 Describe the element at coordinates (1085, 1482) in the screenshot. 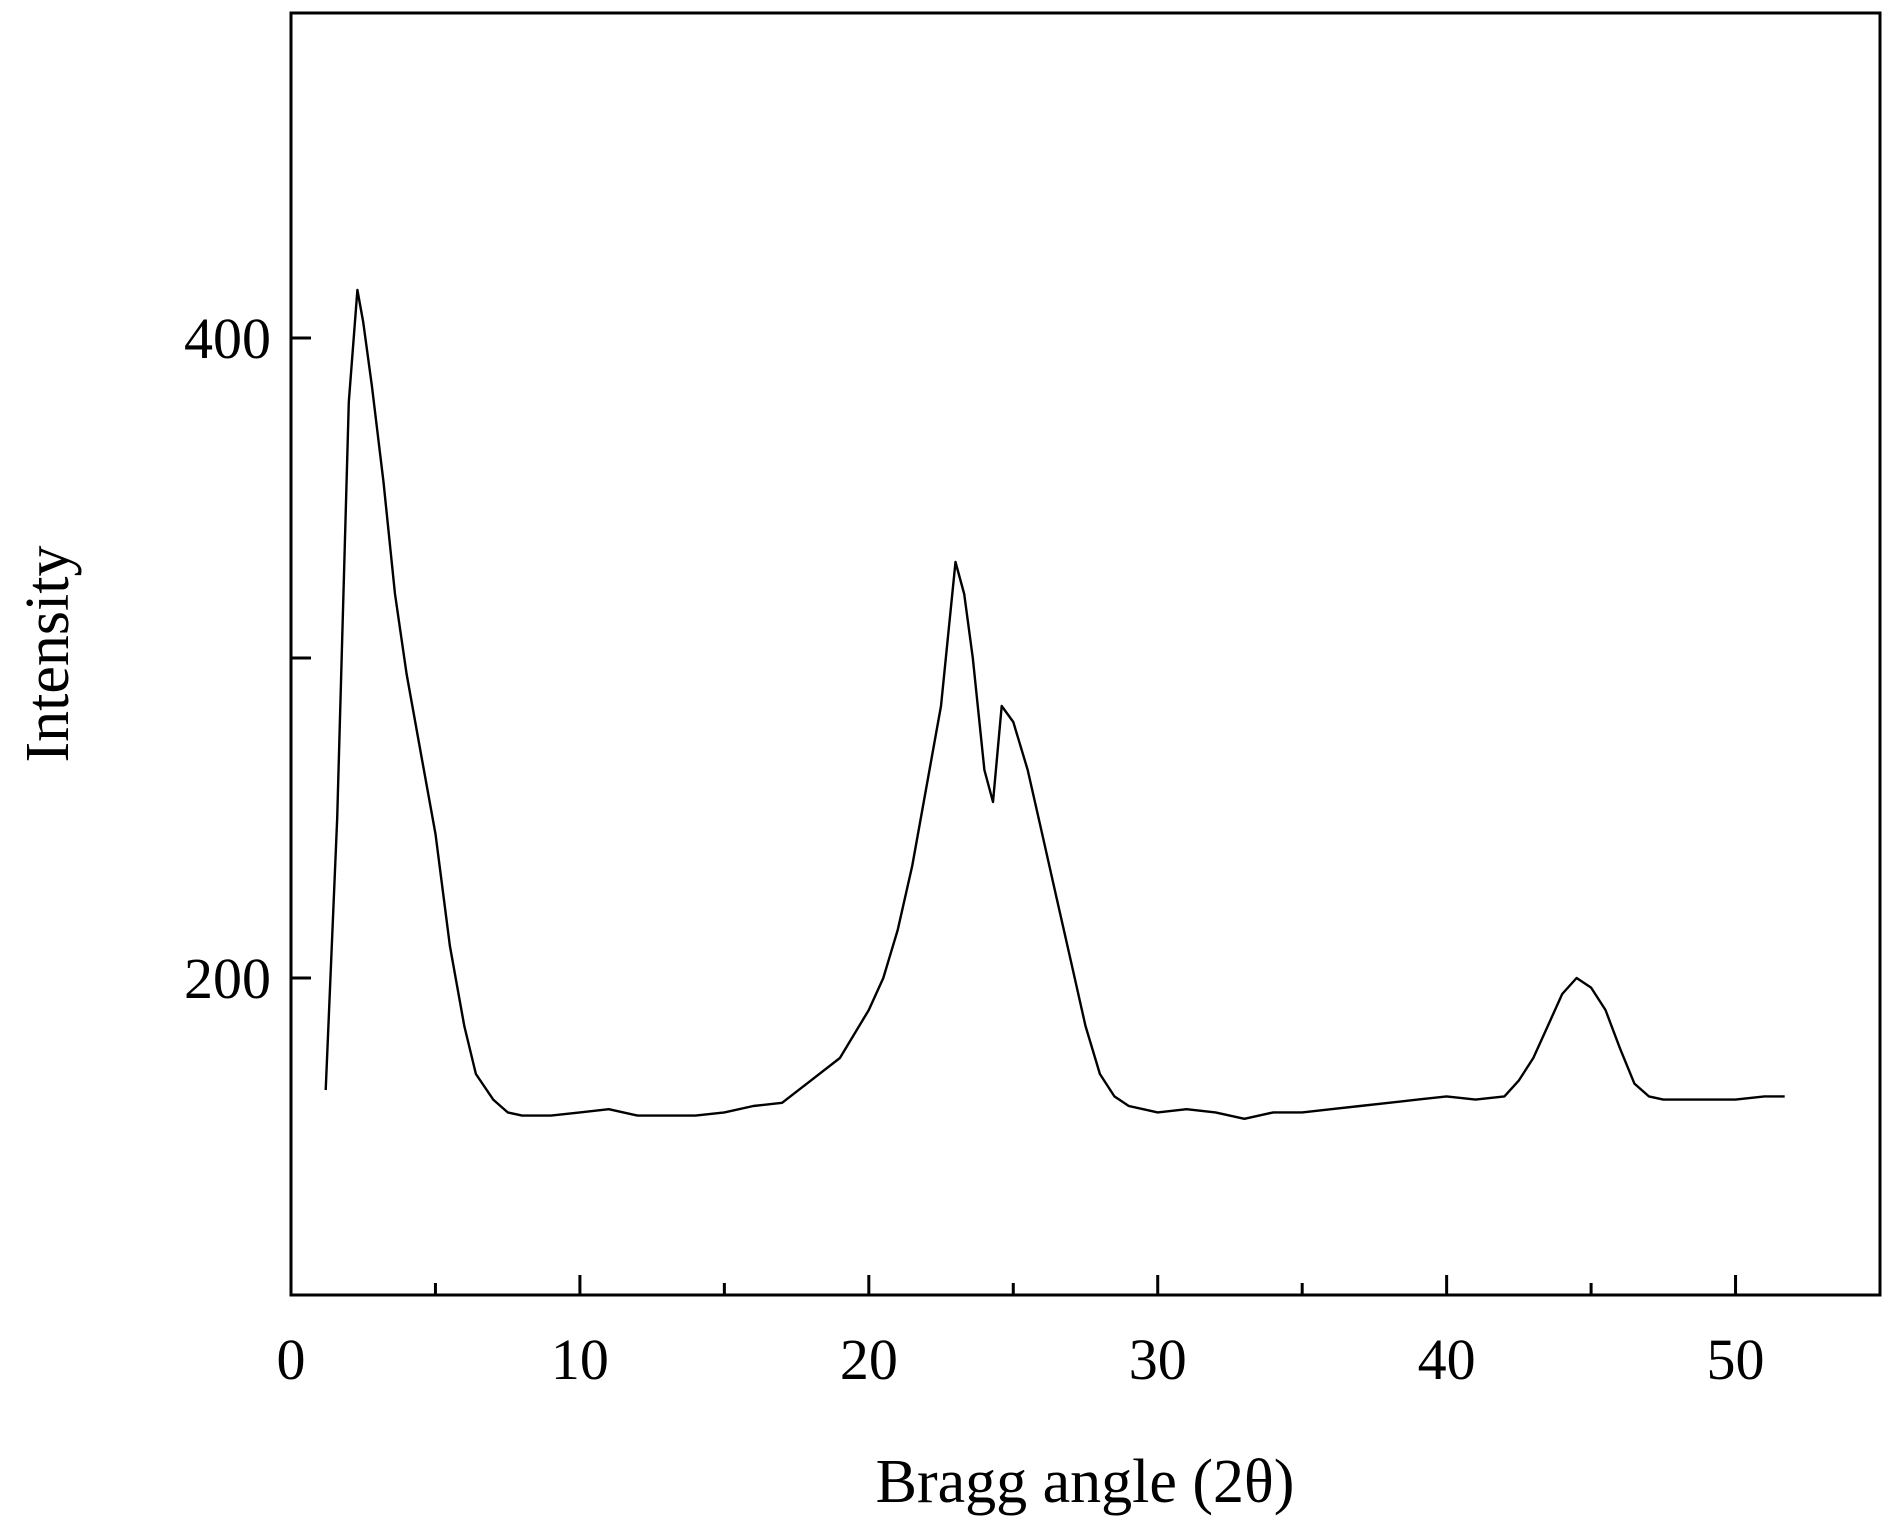

I see `x-axis-title: Bragg angle (2θ)` at that location.